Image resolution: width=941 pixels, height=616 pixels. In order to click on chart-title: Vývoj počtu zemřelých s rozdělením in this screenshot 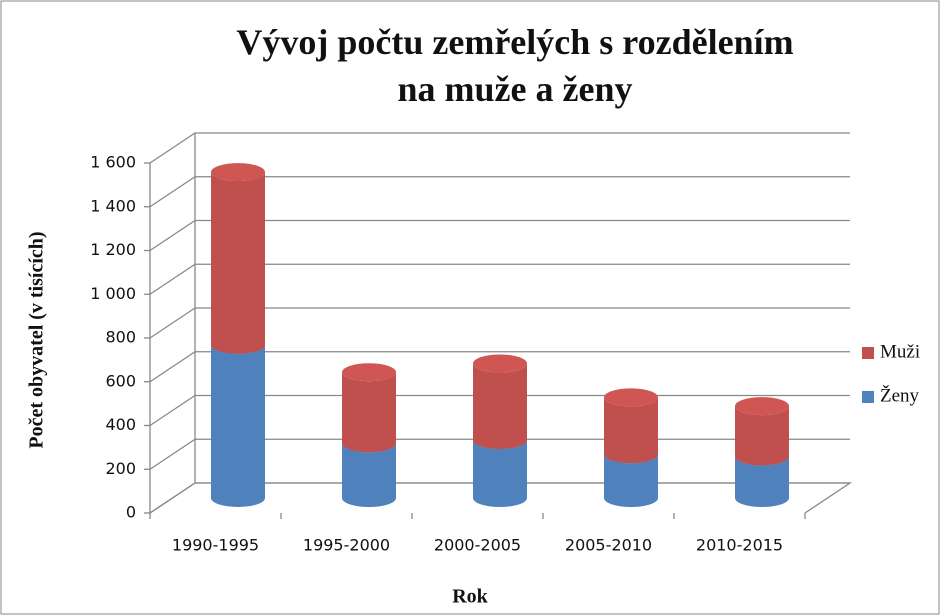, I will do `click(514, 42)`.